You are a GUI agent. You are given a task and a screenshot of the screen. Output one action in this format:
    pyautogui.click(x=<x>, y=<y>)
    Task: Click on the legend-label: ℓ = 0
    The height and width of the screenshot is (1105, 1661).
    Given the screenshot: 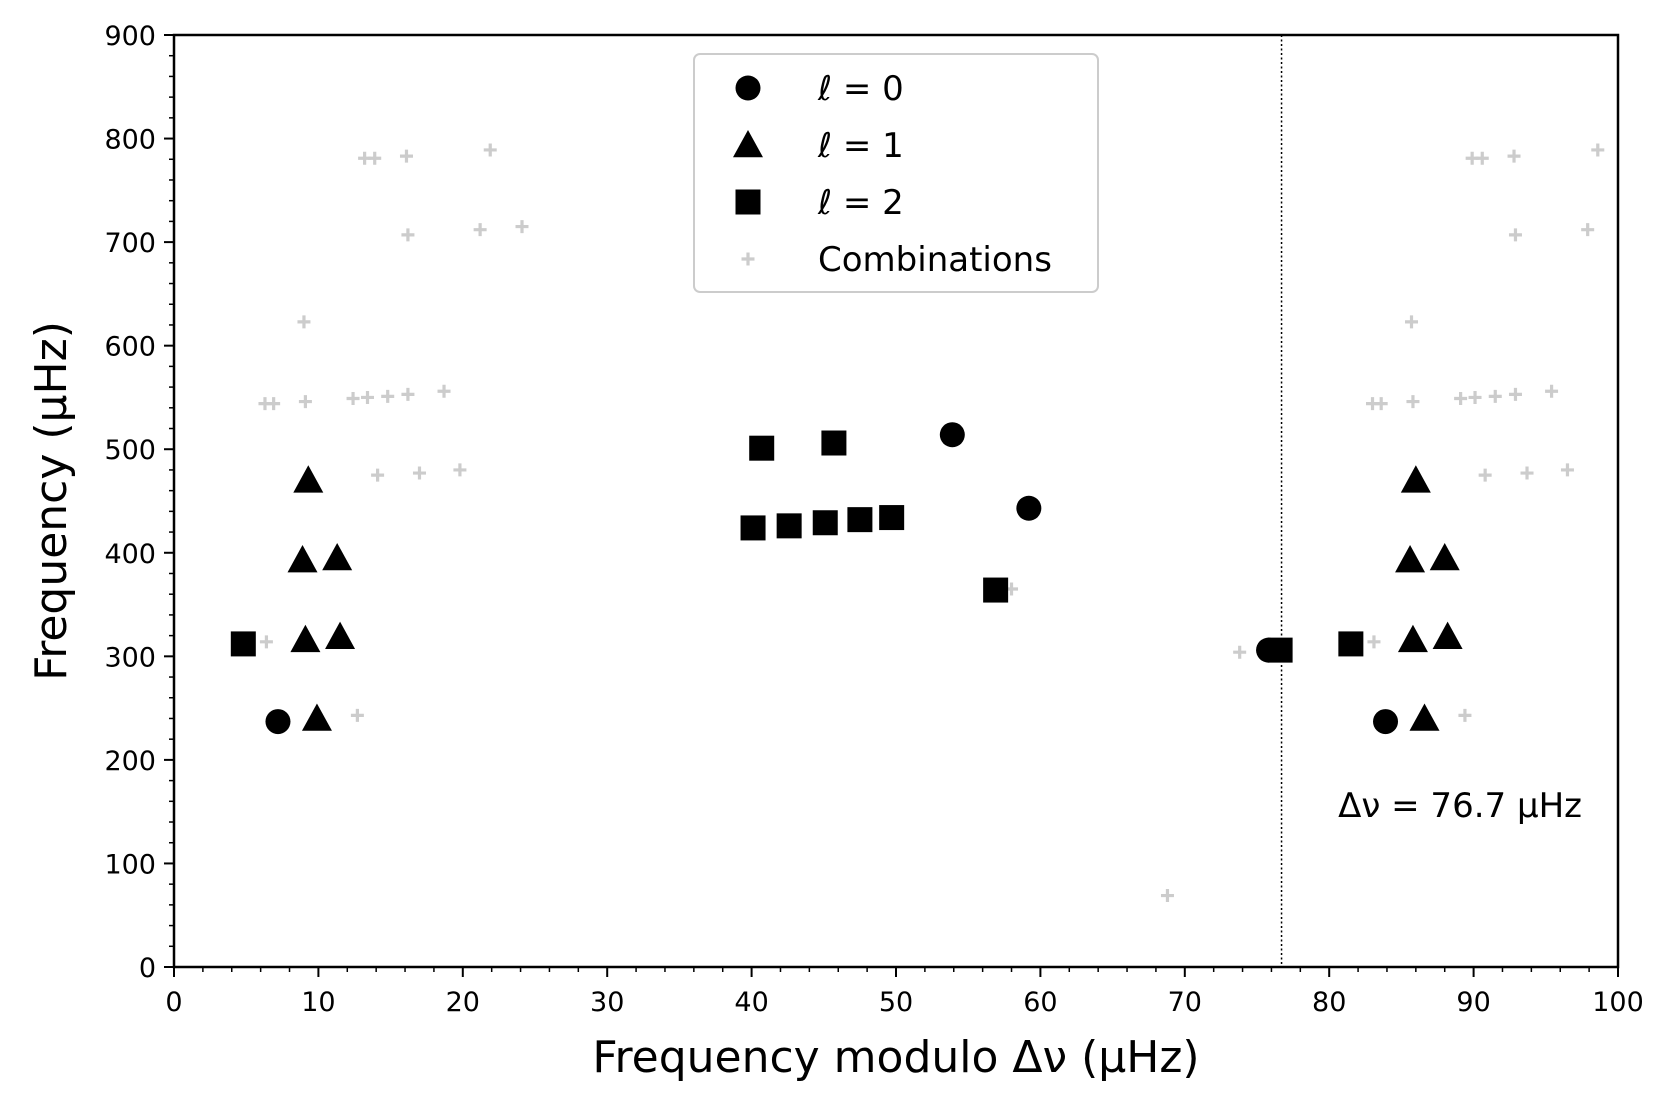 What is the action you would take?
    pyautogui.click(x=860, y=89)
    